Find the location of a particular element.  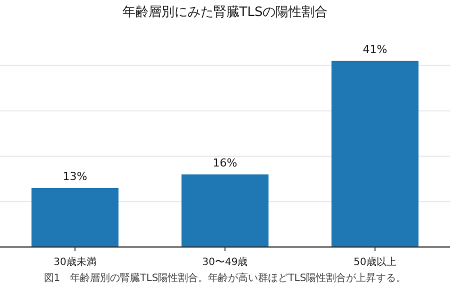

data-label: 16% is located at coordinates (225, 163).